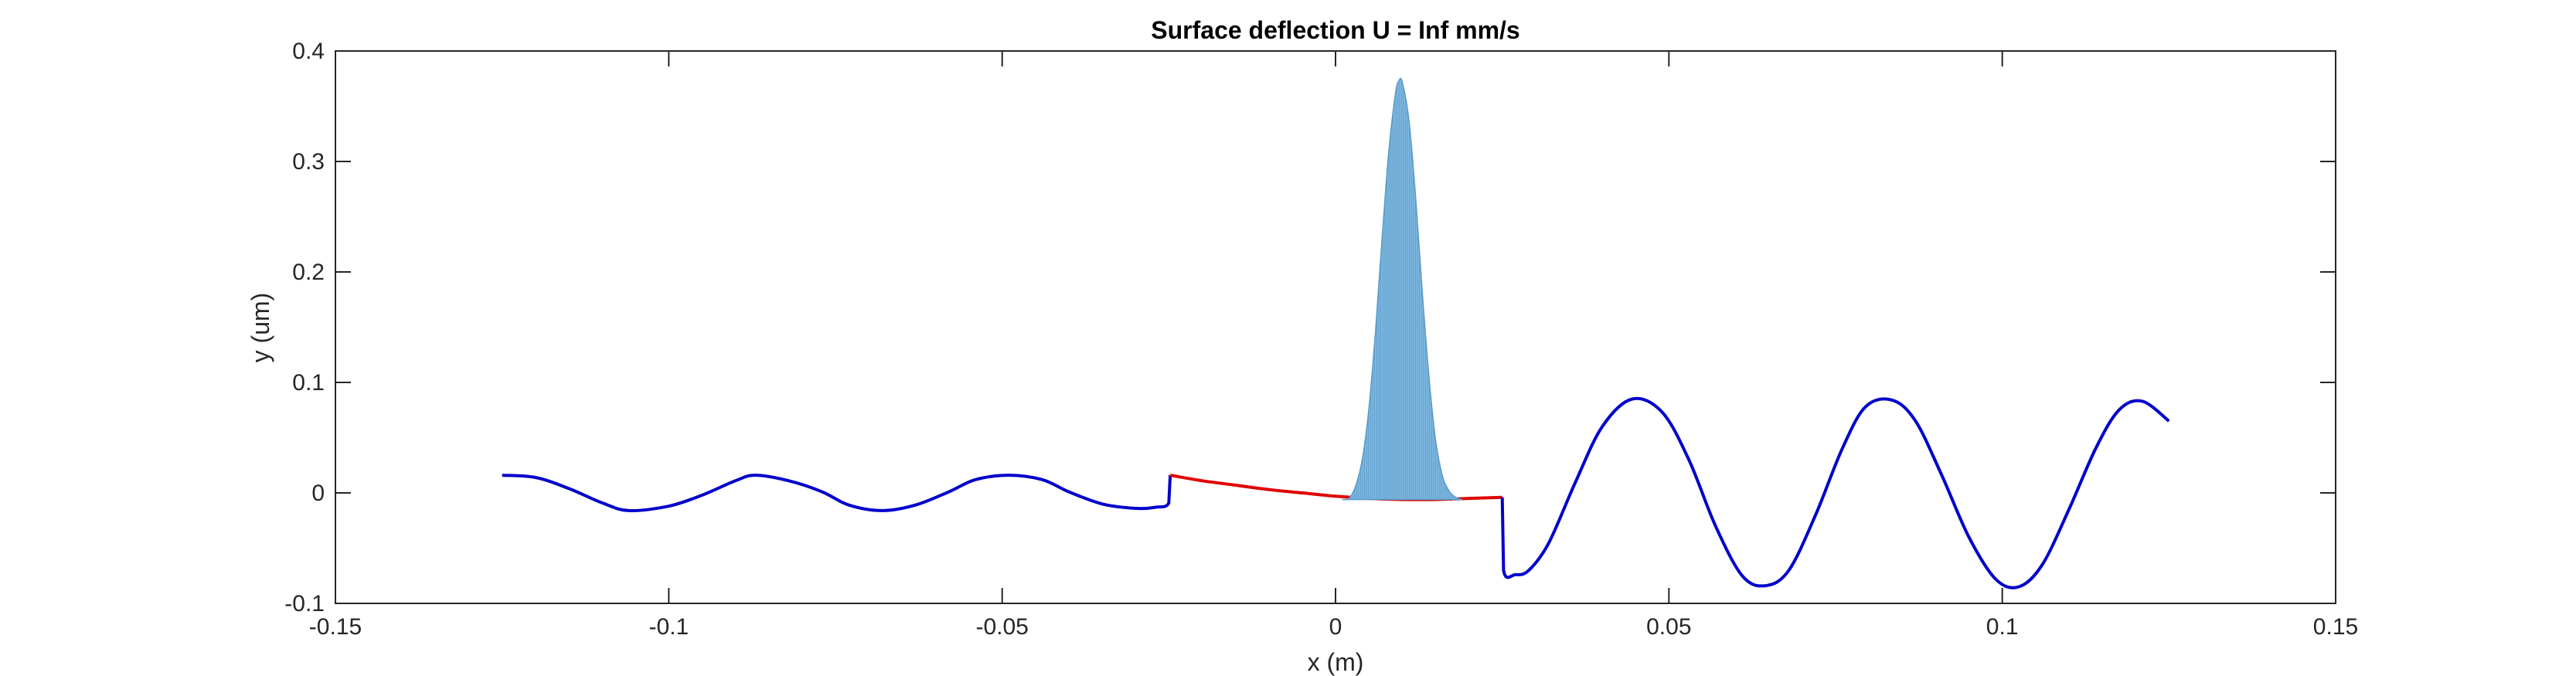 The width and height of the screenshot is (2576, 676). What do you see at coordinates (1335, 30) in the screenshot?
I see `chart-title: Surface deflection U = Inf mm/s` at bounding box center [1335, 30].